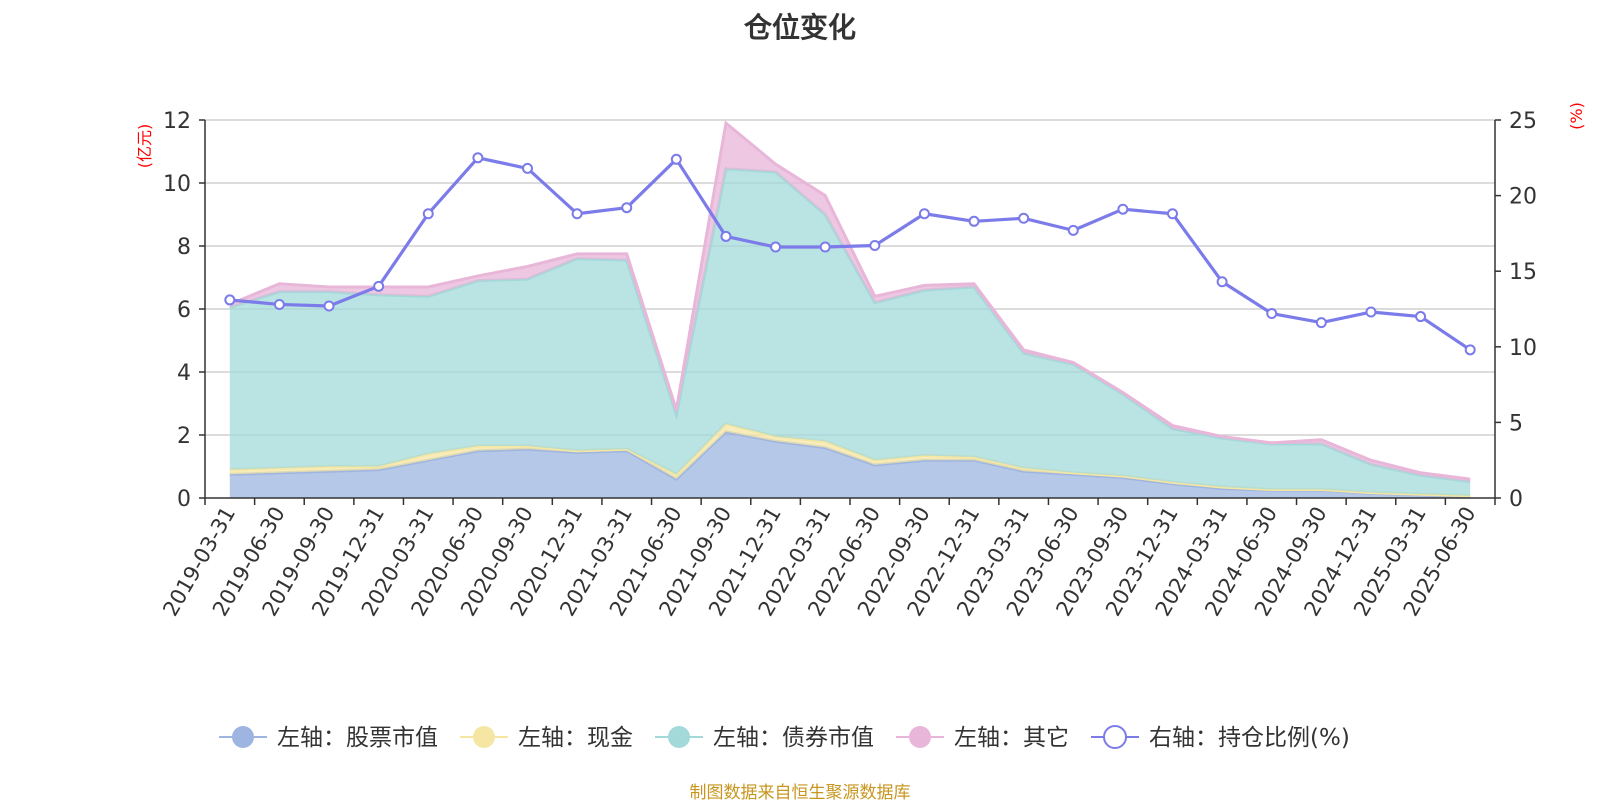  I want to click on legend-item: 左轴：股票市值, so click(328, 738).